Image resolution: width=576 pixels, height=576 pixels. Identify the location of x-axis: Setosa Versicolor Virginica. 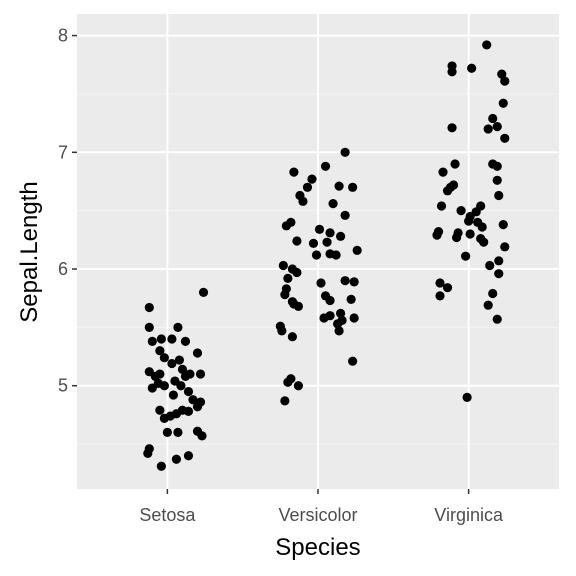
(321, 507).